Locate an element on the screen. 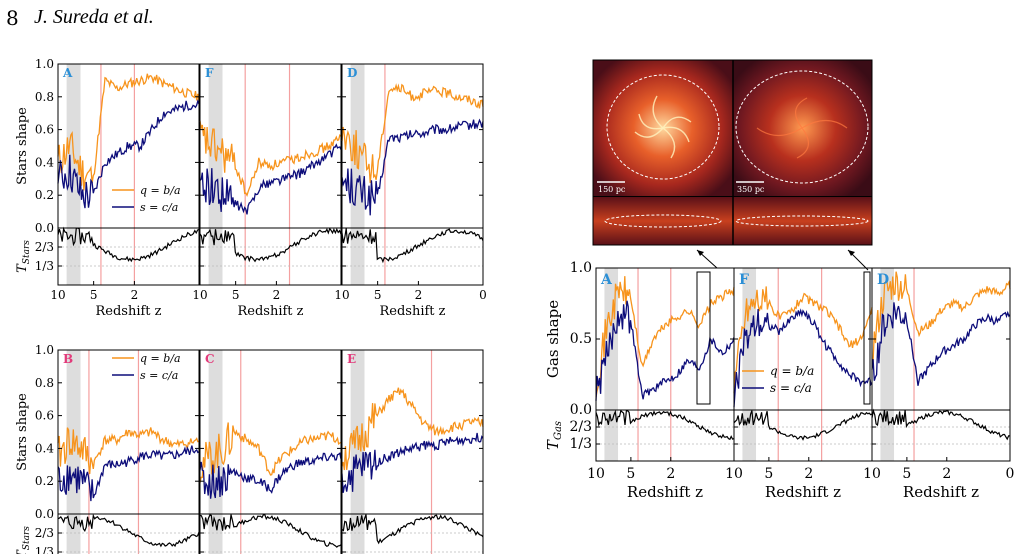 Image resolution: width=1017 pixels, height=554 pixels. y-tick-label: 0.5 is located at coordinates (581, 339).